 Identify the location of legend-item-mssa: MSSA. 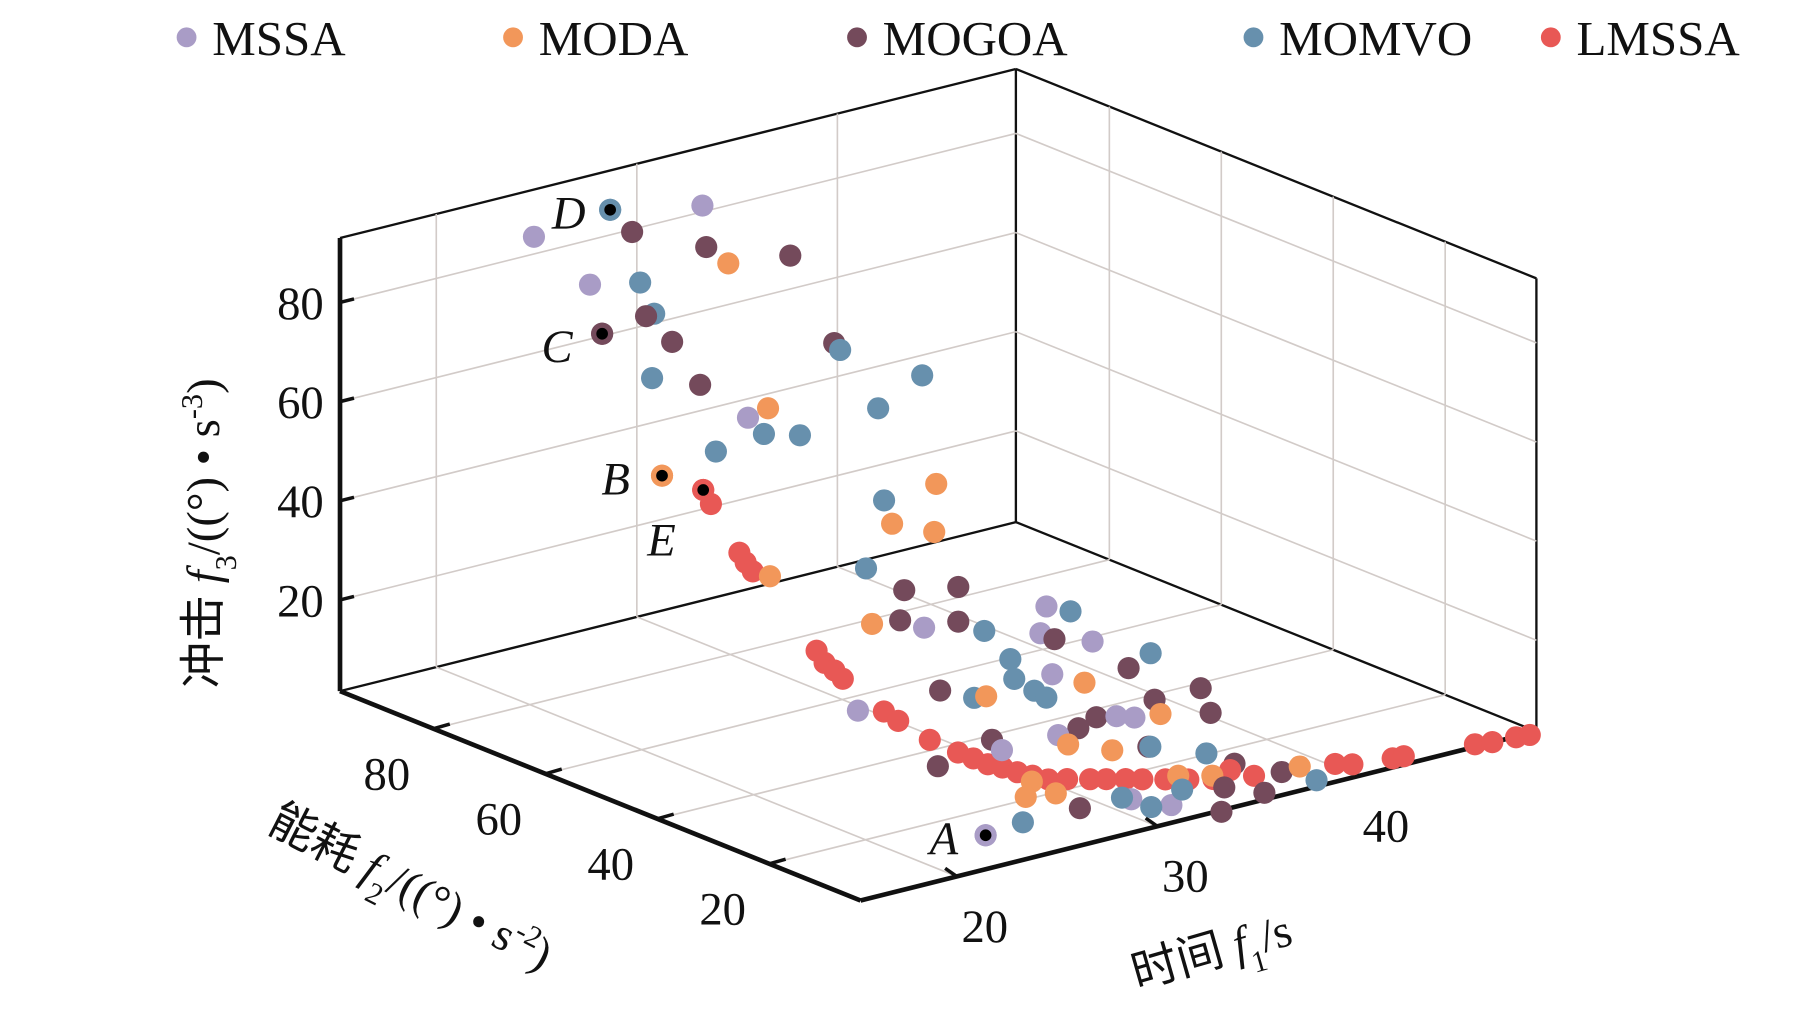
(261, 38).